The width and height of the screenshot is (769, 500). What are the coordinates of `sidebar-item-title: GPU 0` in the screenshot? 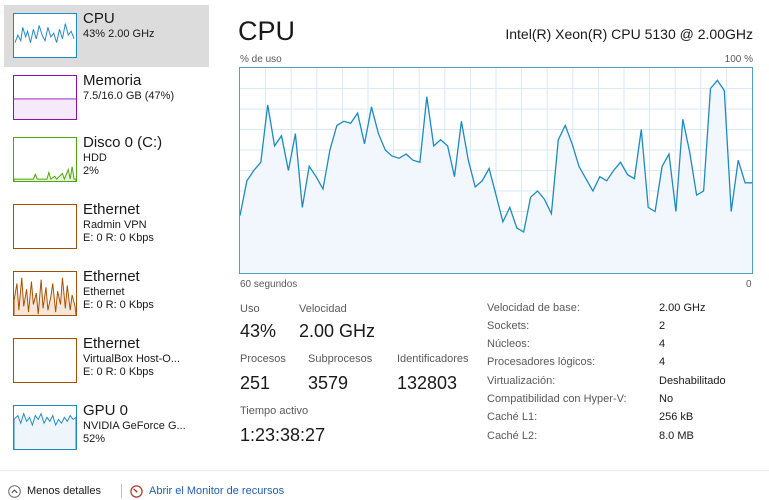 It's located at (106, 410).